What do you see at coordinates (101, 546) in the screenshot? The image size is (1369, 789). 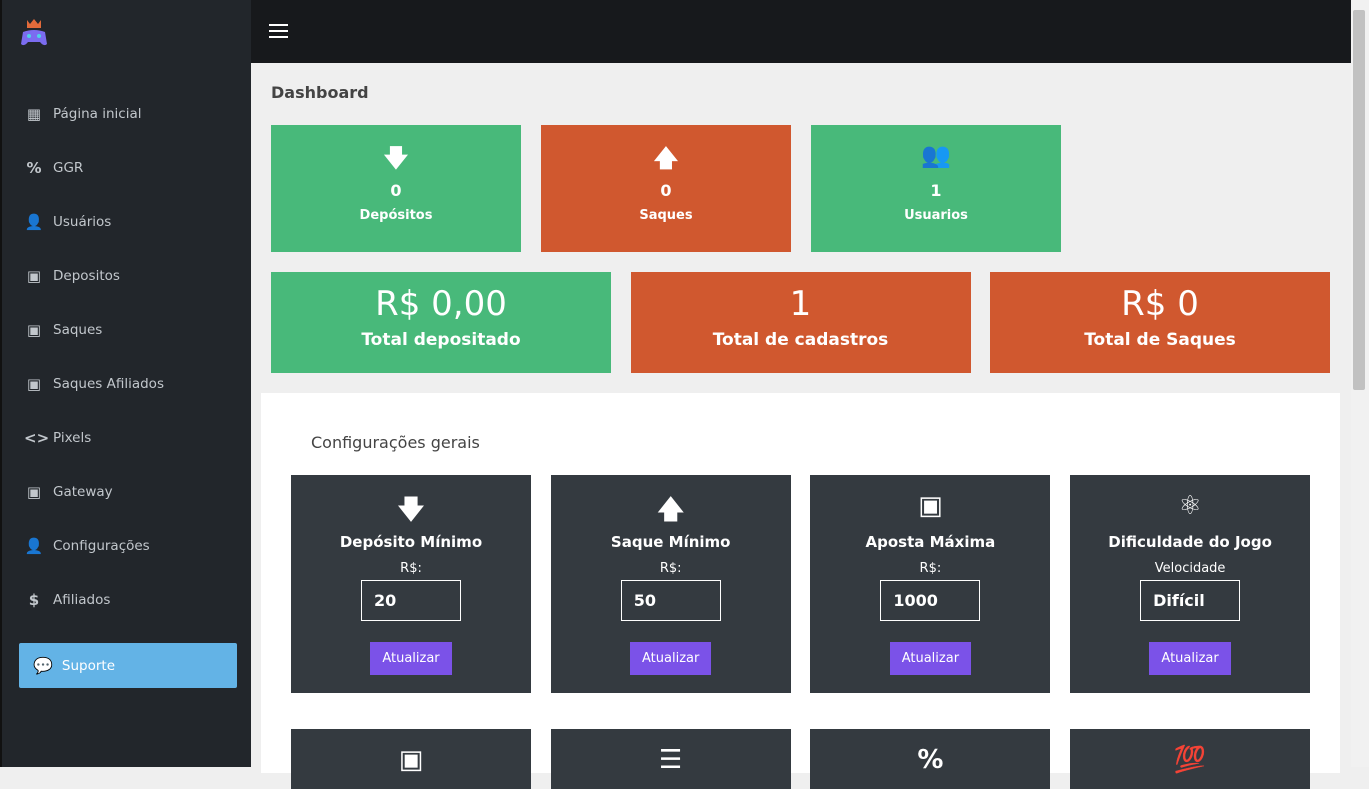 I see `sidebar-item-label: Configurações` at bounding box center [101, 546].